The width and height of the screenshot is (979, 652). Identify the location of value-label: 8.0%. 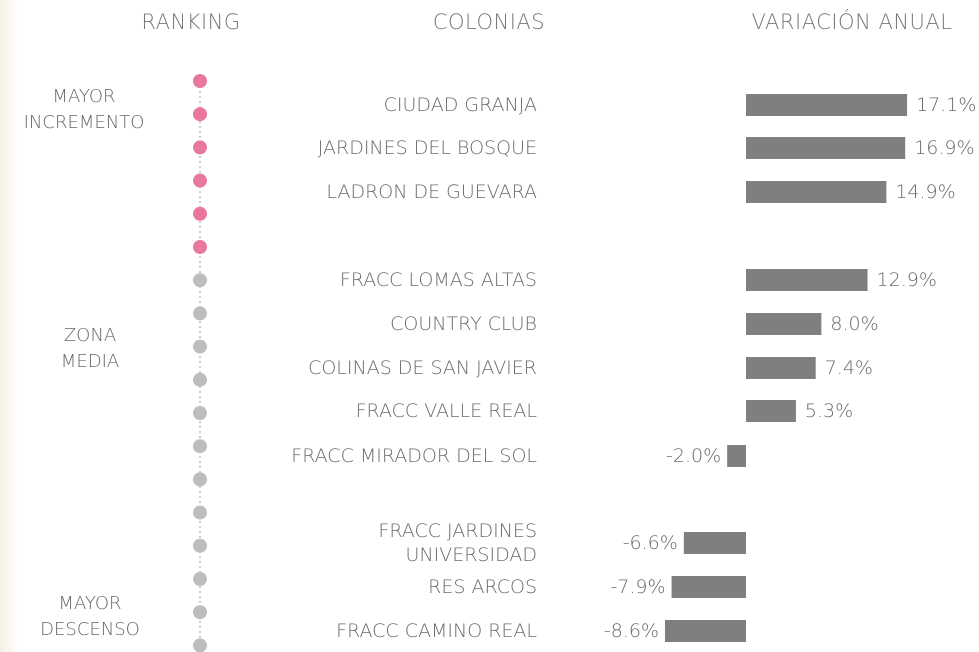
(854, 324).